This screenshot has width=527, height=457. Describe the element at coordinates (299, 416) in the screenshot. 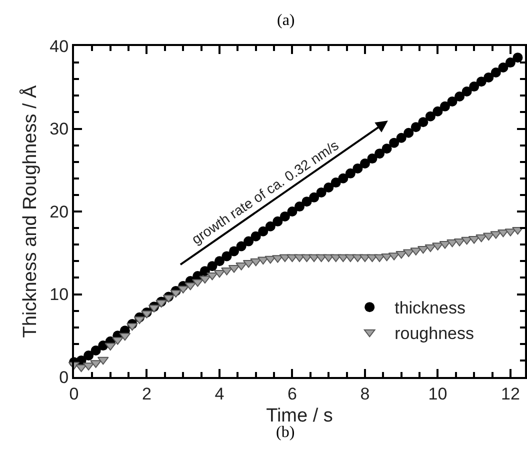

I see `x-axis-title: Time / s` at that location.